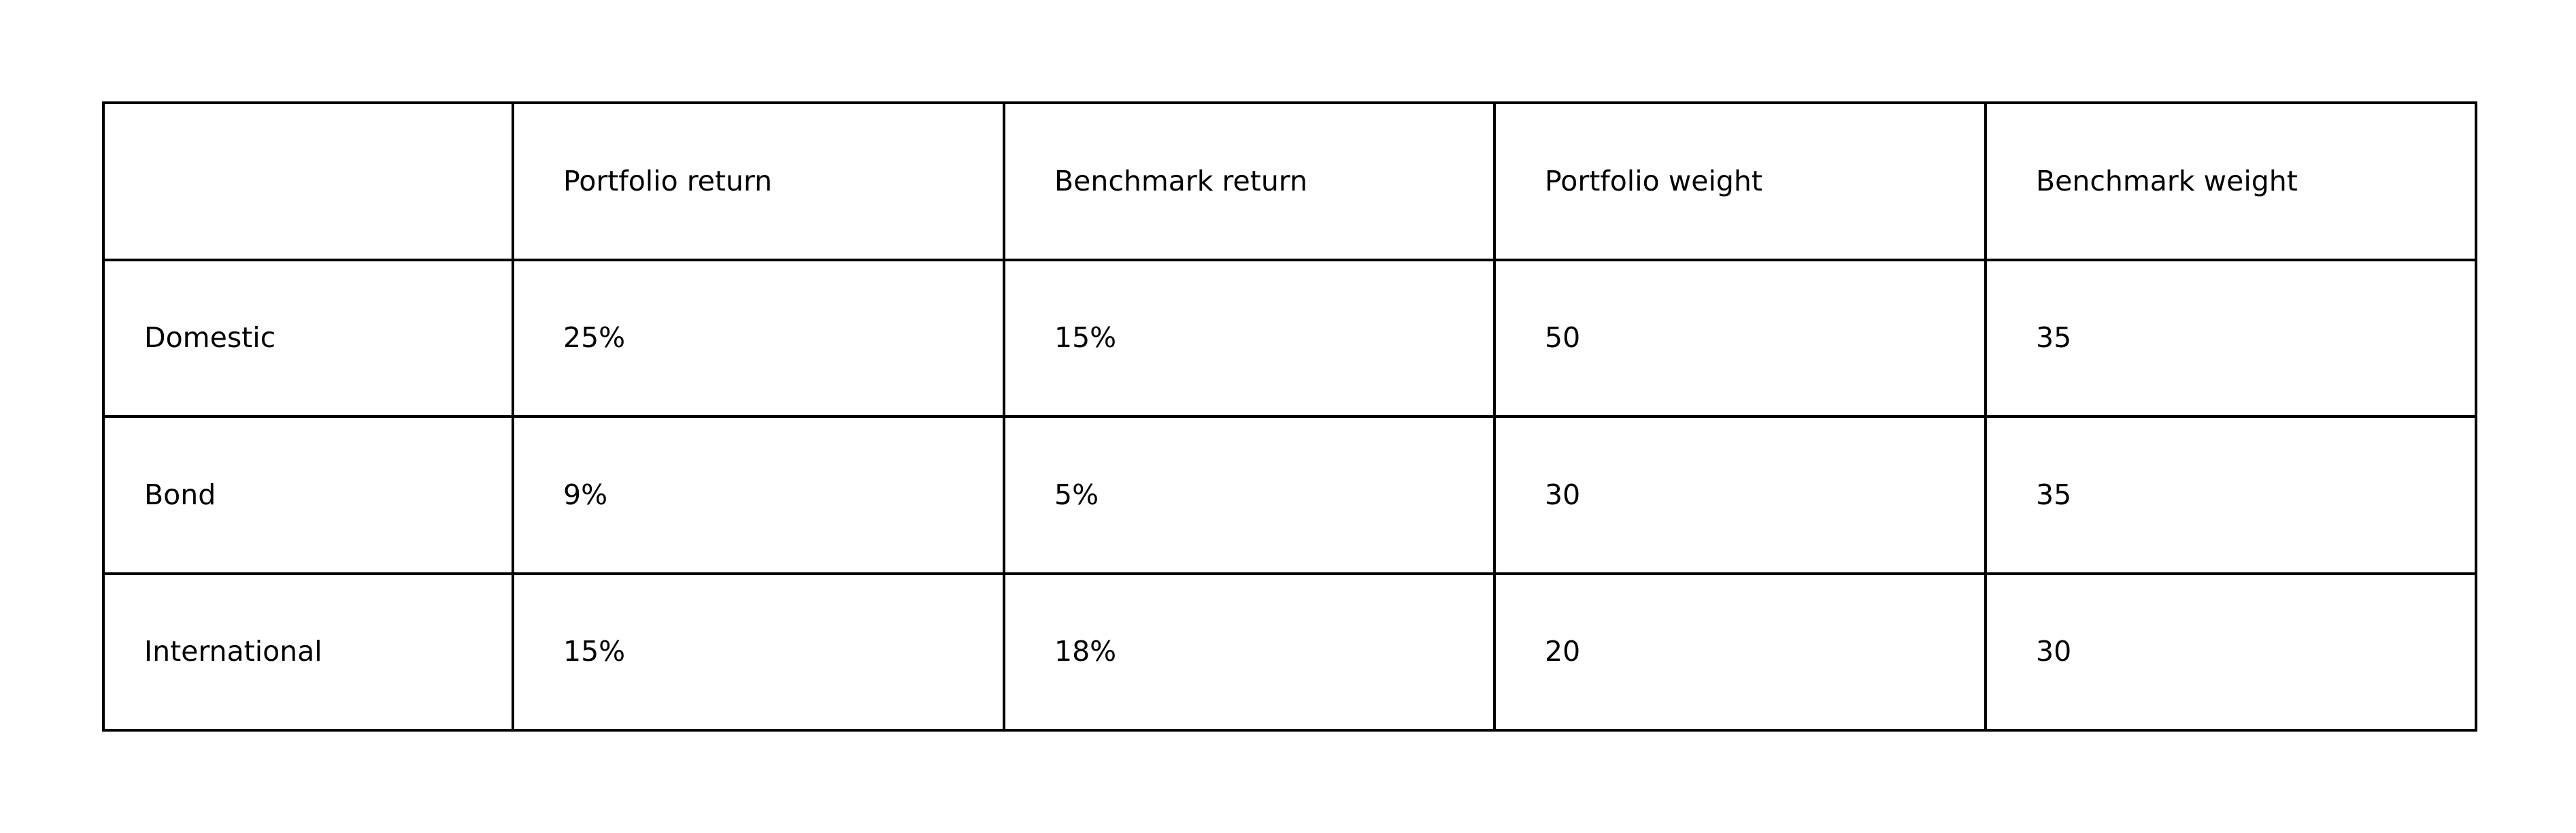 The height and width of the screenshot is (833, 2576). I want to click on table-cell: 25%, so click(758, 338).